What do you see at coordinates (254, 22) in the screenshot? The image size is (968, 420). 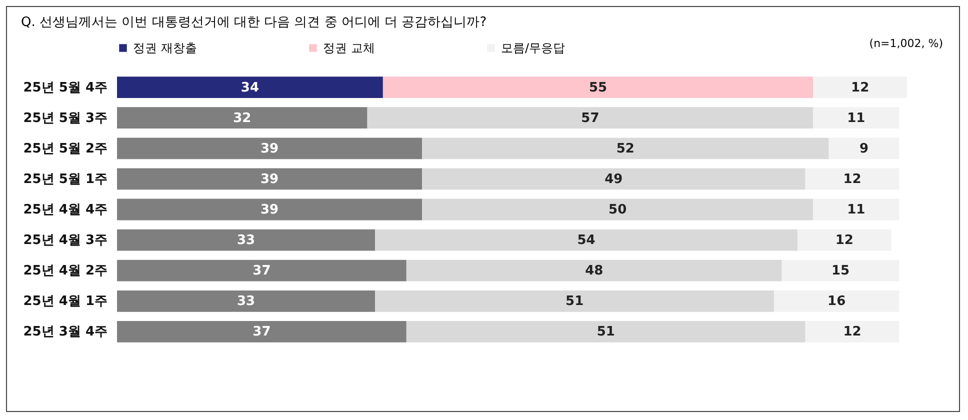 I see `chart-title: Q. 선생님께서는 이번 대통령선거에 대한 다음 의견 중 어디에 더 공감하십니까?` at bounding box center [254, 22].